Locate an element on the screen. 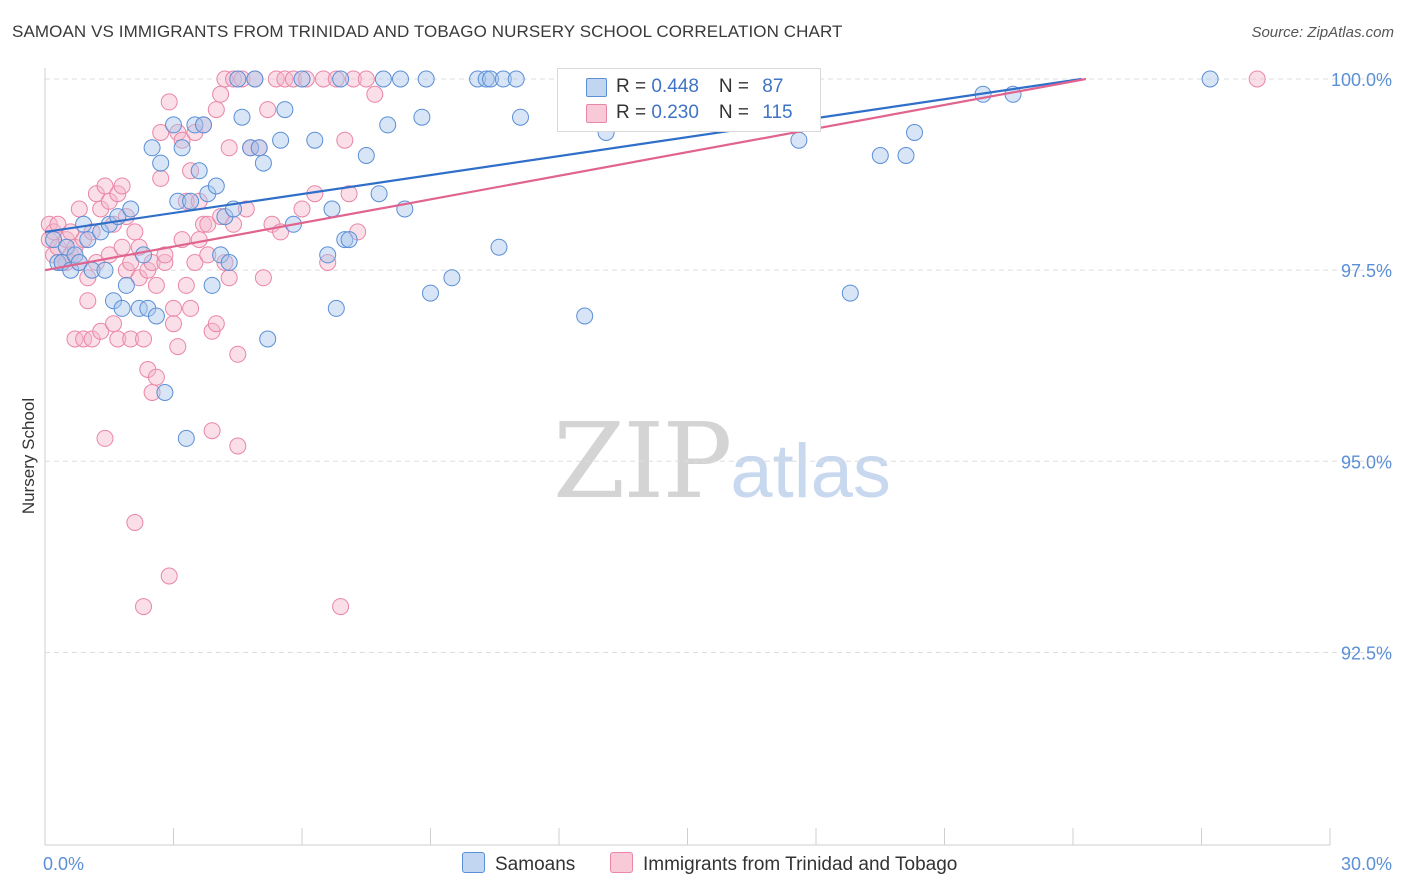 The height and width of the screenshot is (892, 1406). correlation-legend: R = 0.448 N = 87 R = 0.230 N = 115 is located at coordinates (689, 100).